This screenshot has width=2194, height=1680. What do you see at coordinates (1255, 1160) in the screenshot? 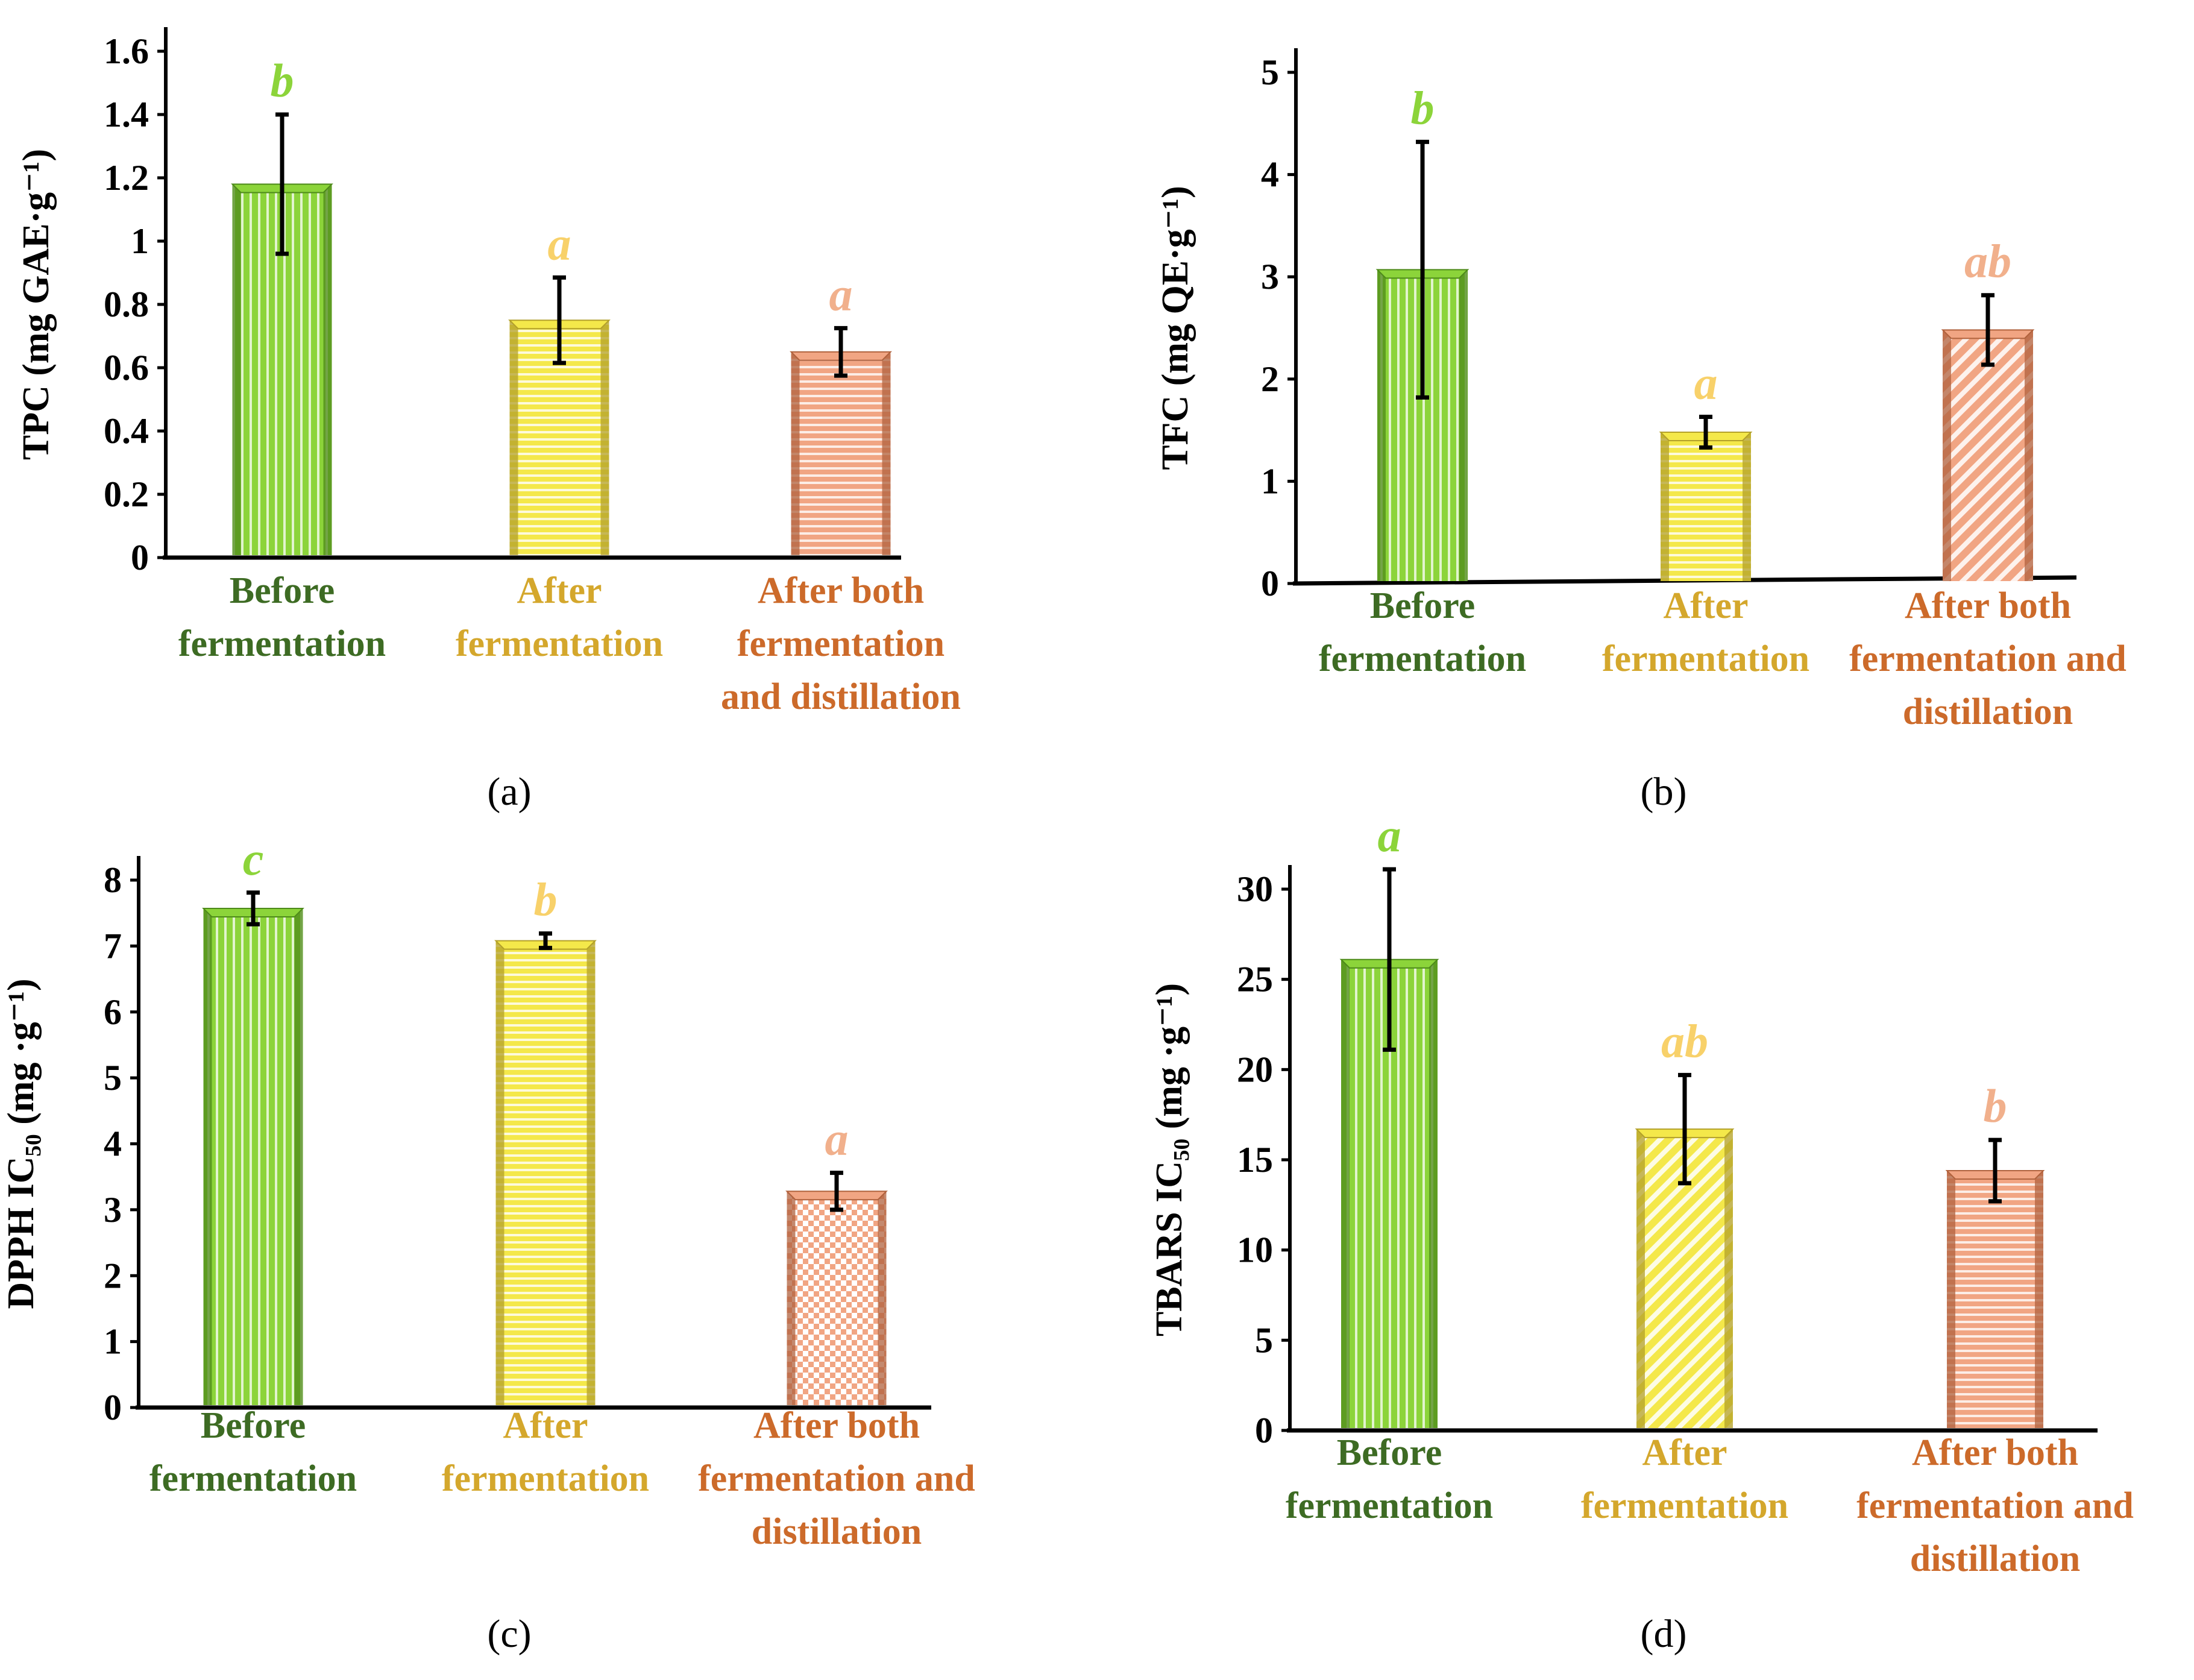
I see `y-tick-label: 15` at bounding box center [1255, 1160].